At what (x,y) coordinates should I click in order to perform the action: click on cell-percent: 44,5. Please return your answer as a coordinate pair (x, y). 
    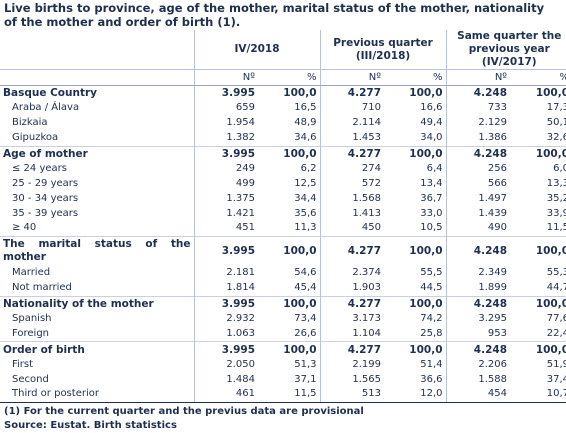
    Looking at the image, I should click on (431, 288).